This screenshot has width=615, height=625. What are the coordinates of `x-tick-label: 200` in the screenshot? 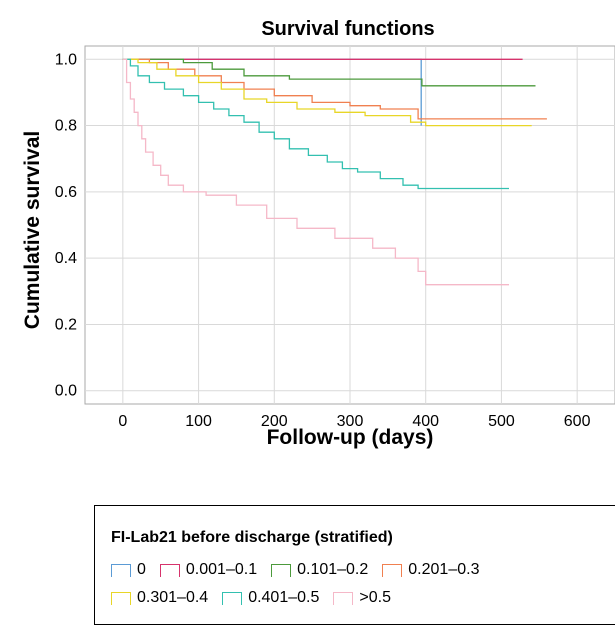 It's located at (274, 421).